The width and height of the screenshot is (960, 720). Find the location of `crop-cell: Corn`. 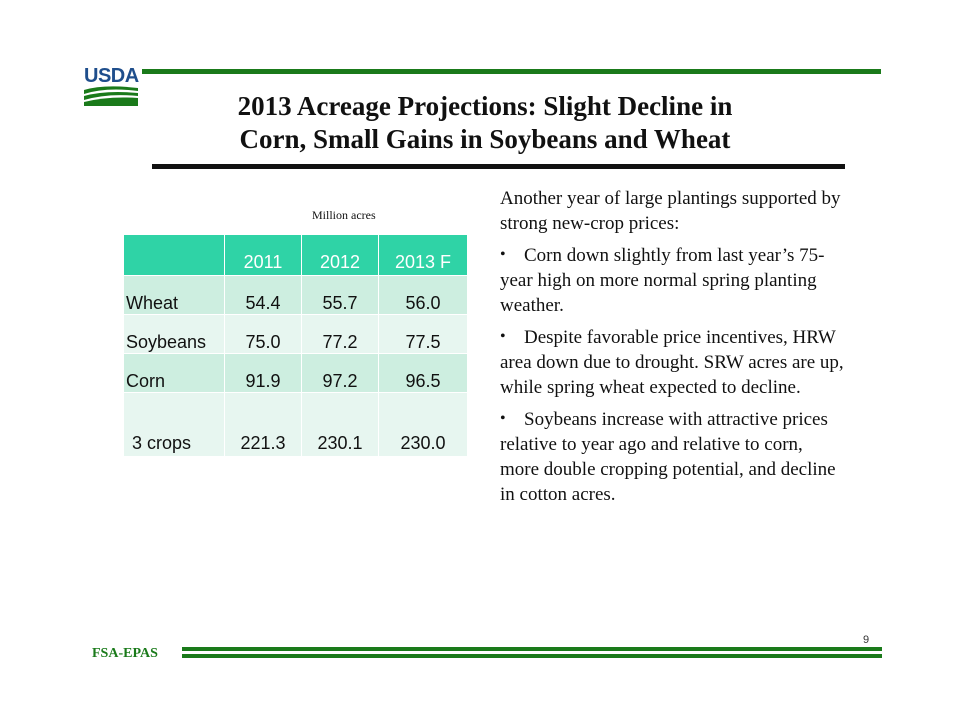

crop-cell: Corn is located at coordinates (174, 373).